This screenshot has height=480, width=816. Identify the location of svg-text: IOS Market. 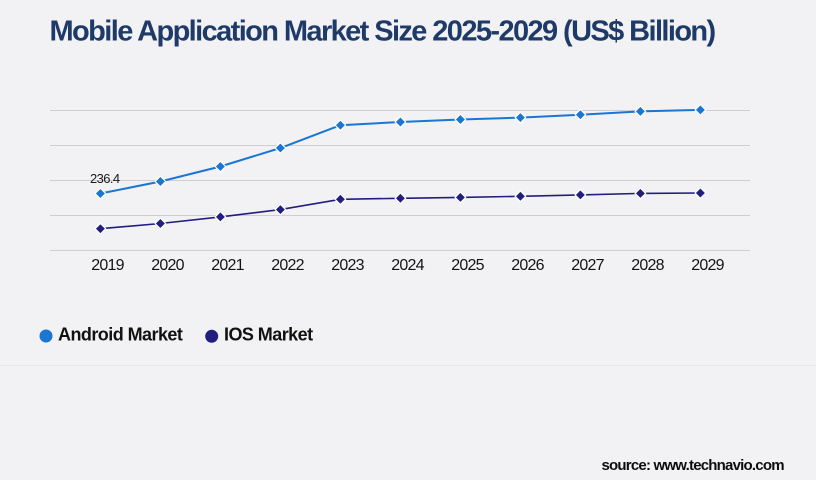
(268, 335).